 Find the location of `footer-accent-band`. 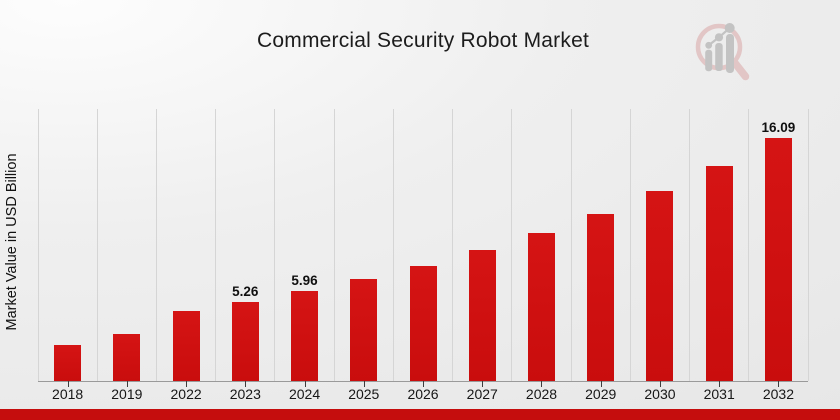

footer-accent-band is located at coordinates (420, 414).